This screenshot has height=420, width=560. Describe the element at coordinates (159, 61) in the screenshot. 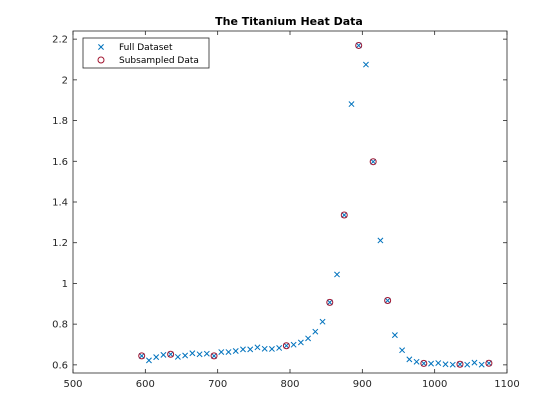

I see `legend-entry: Subsampled Data` at that location.